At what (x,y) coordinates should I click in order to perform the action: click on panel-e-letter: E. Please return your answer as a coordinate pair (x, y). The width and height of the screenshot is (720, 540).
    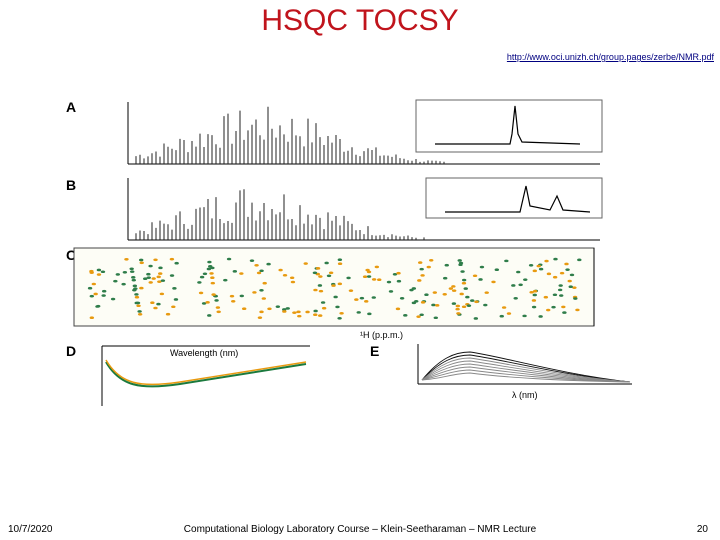
    Looking at the image, I should click on (374, 351).